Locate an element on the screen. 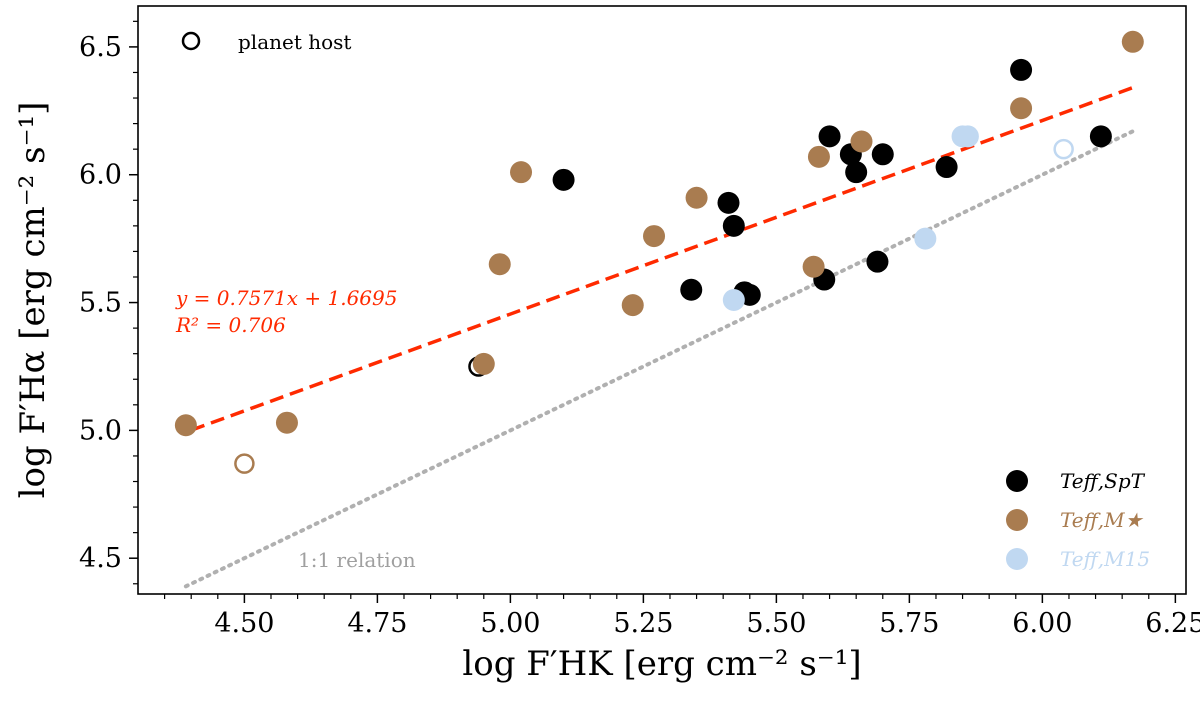 The height and width of the screenshot is (704, 1200). y-tick-label: 5.0 is located at coordinates (100, 430).